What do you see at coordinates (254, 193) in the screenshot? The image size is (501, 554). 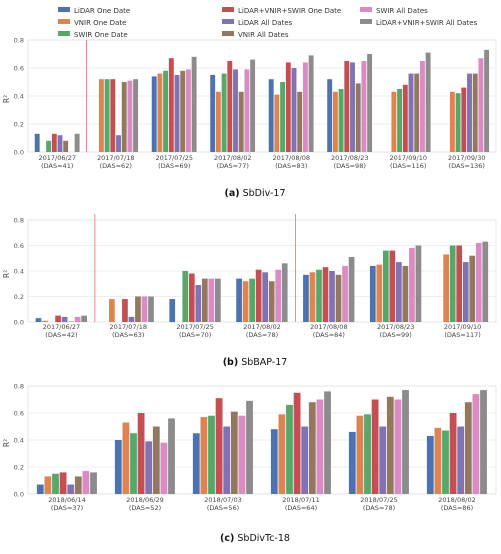 I see `panel-caption: (a) SbDiv-17` at bounding box center [254, 193].